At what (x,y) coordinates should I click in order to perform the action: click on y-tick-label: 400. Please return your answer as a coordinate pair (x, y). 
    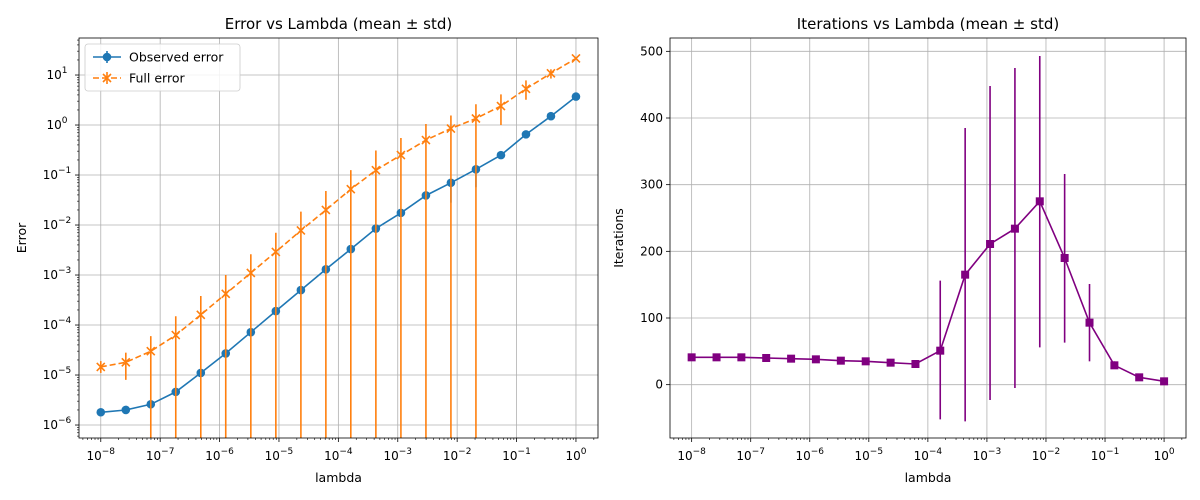
    Looking at the image, I should click on (651, 118).